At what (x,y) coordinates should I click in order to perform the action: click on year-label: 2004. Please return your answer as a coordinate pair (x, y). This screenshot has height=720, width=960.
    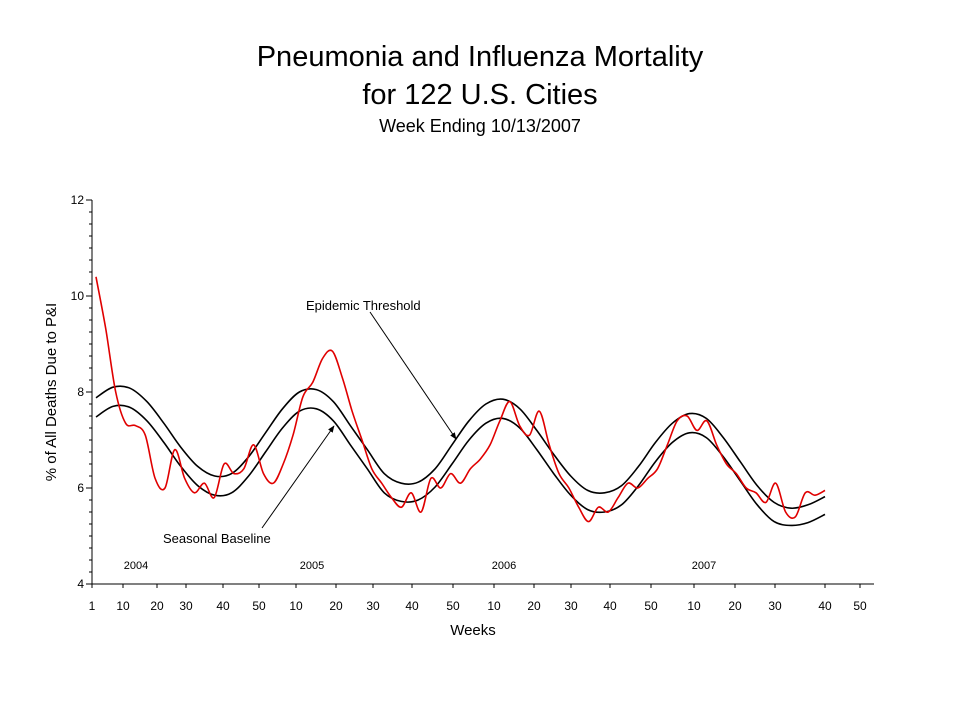
    Looking at the image, I should click on (136, 566).